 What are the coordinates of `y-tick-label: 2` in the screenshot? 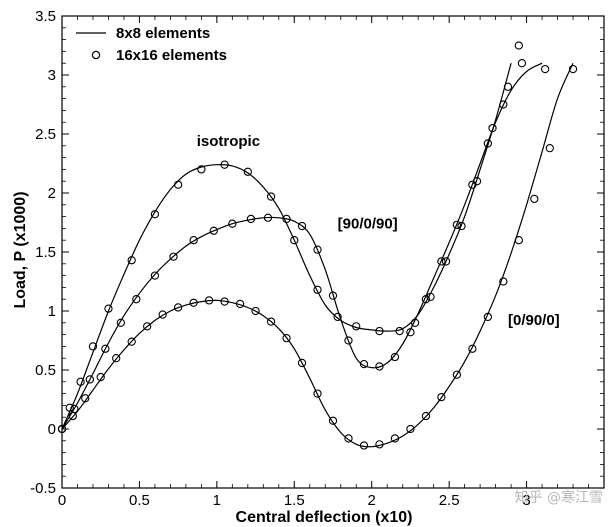 It's located at (52, 193).